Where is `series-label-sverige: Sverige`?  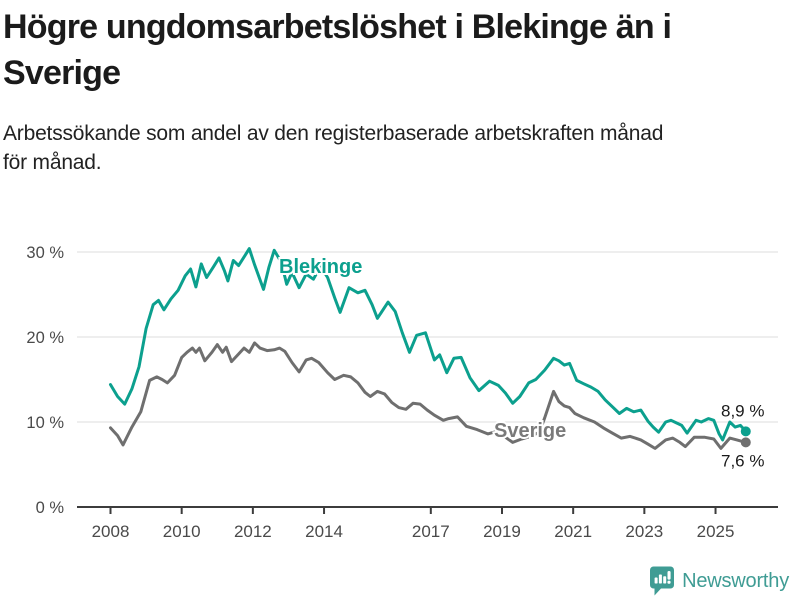 series-label-sverige: Sverige is located at coordinates (530, 431).